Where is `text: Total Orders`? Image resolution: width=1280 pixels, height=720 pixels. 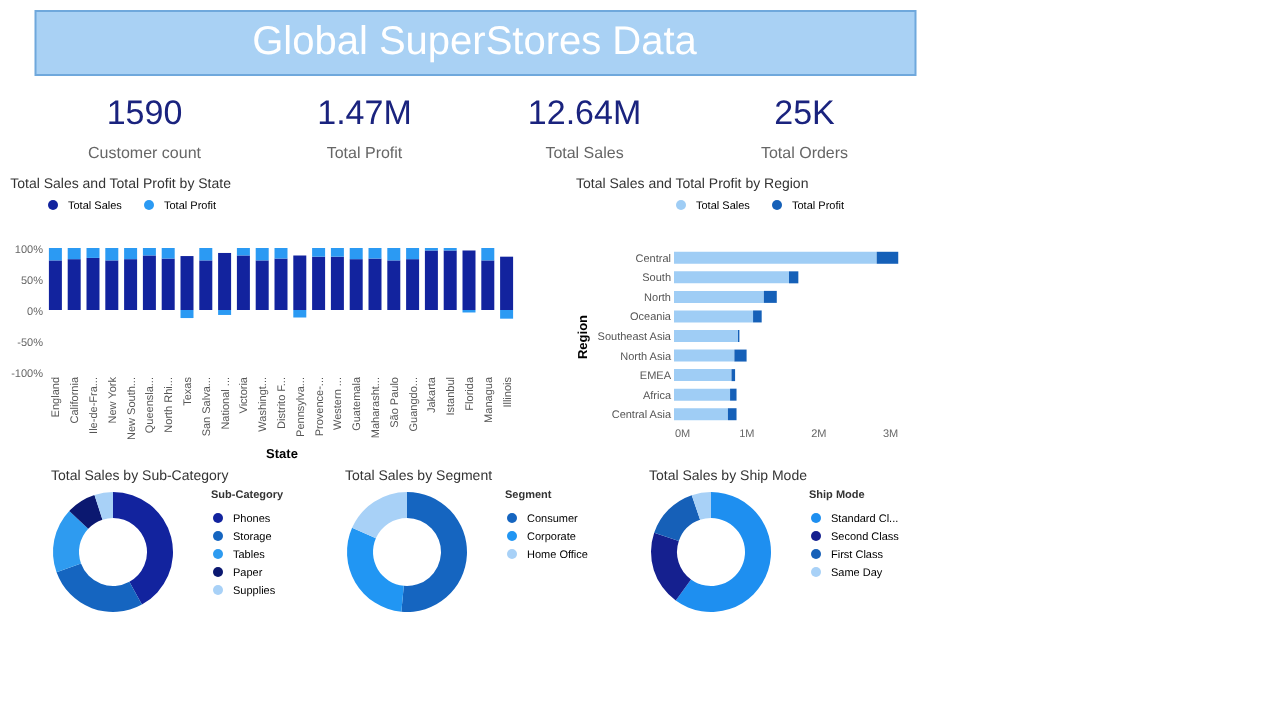 text: Total Orders is located at coordinates (804, 153).